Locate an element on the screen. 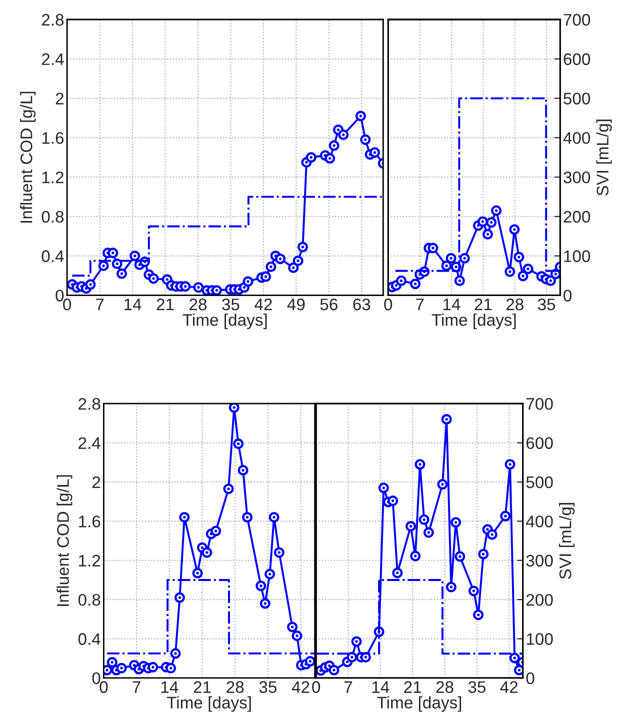  y-tick-label: 2.8 is located at coordinates (53, 20).